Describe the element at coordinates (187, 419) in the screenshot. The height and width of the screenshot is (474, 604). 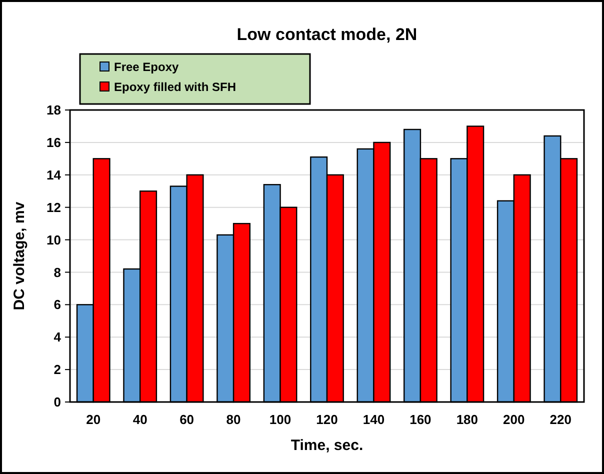
I see `x-tick-label: 60` at that location.